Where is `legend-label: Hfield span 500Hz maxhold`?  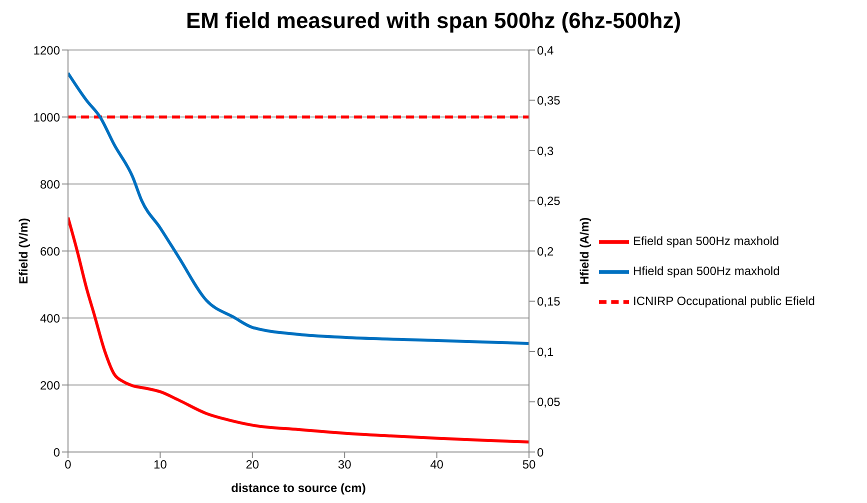
legend-label: Hfield span 500Hz maxhold is located at coordinates (706, 271).